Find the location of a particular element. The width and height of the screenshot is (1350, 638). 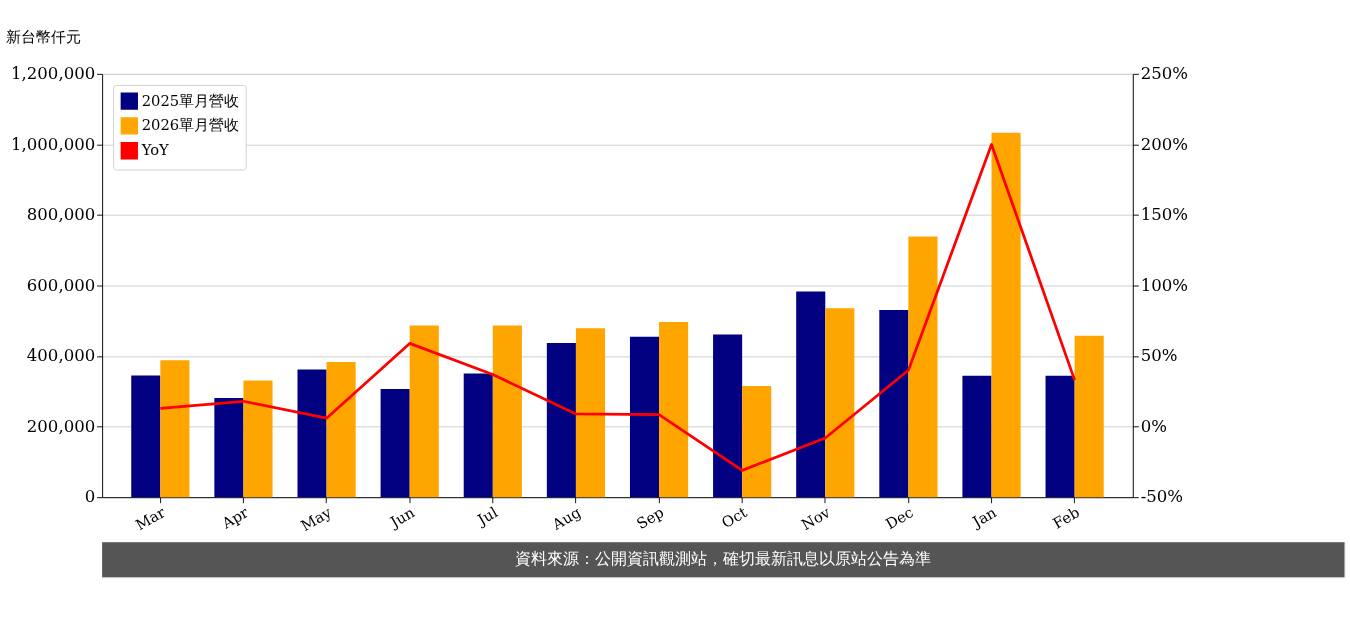

y-tick-label: 0 is located at coordinates (90, 497).